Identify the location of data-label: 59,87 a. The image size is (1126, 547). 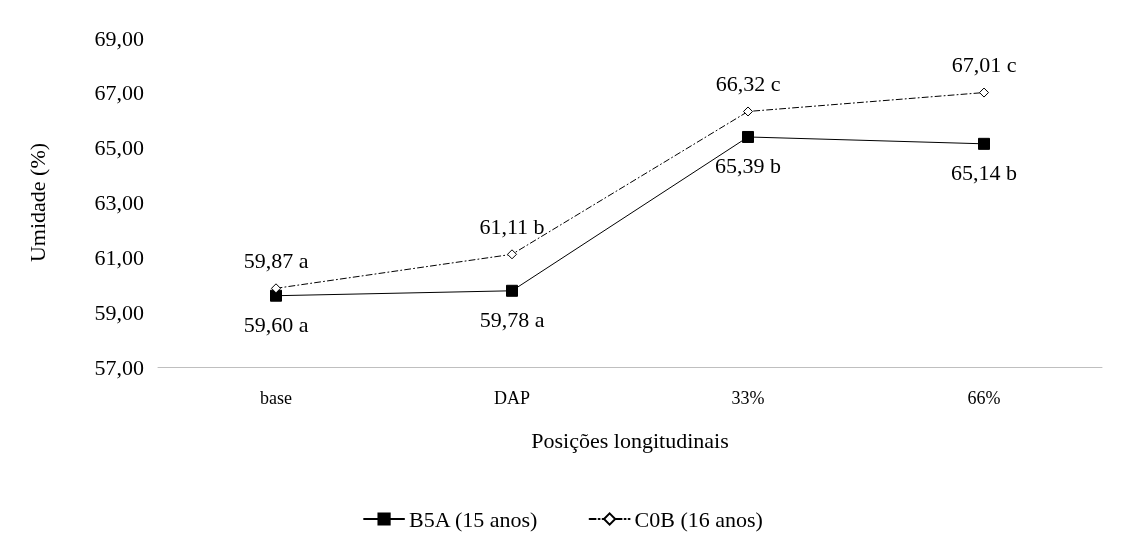
(276, 260).